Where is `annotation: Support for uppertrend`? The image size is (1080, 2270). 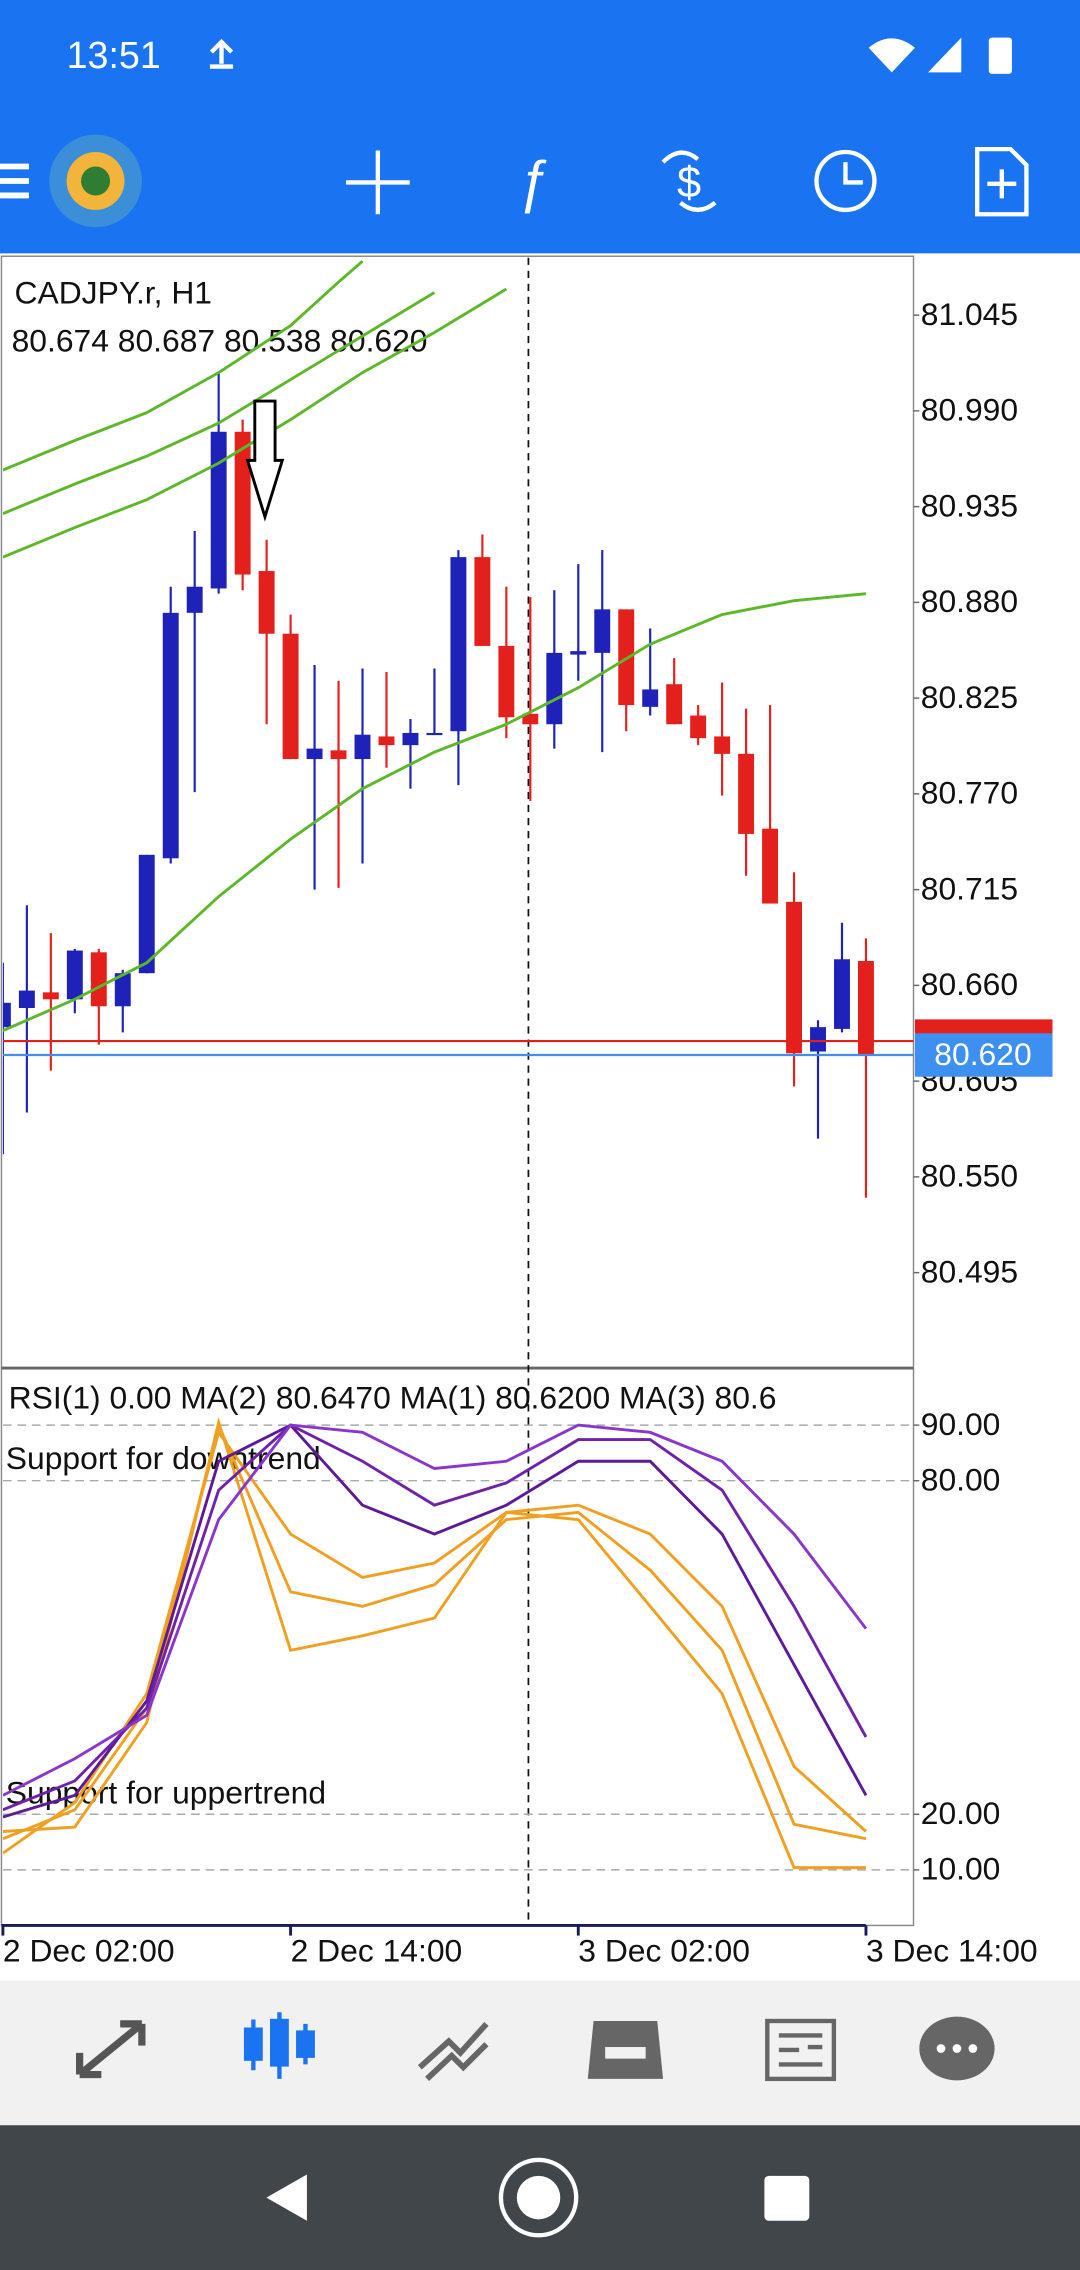
annotation: Support for uppertrend is located at coordinates (166, 1793).